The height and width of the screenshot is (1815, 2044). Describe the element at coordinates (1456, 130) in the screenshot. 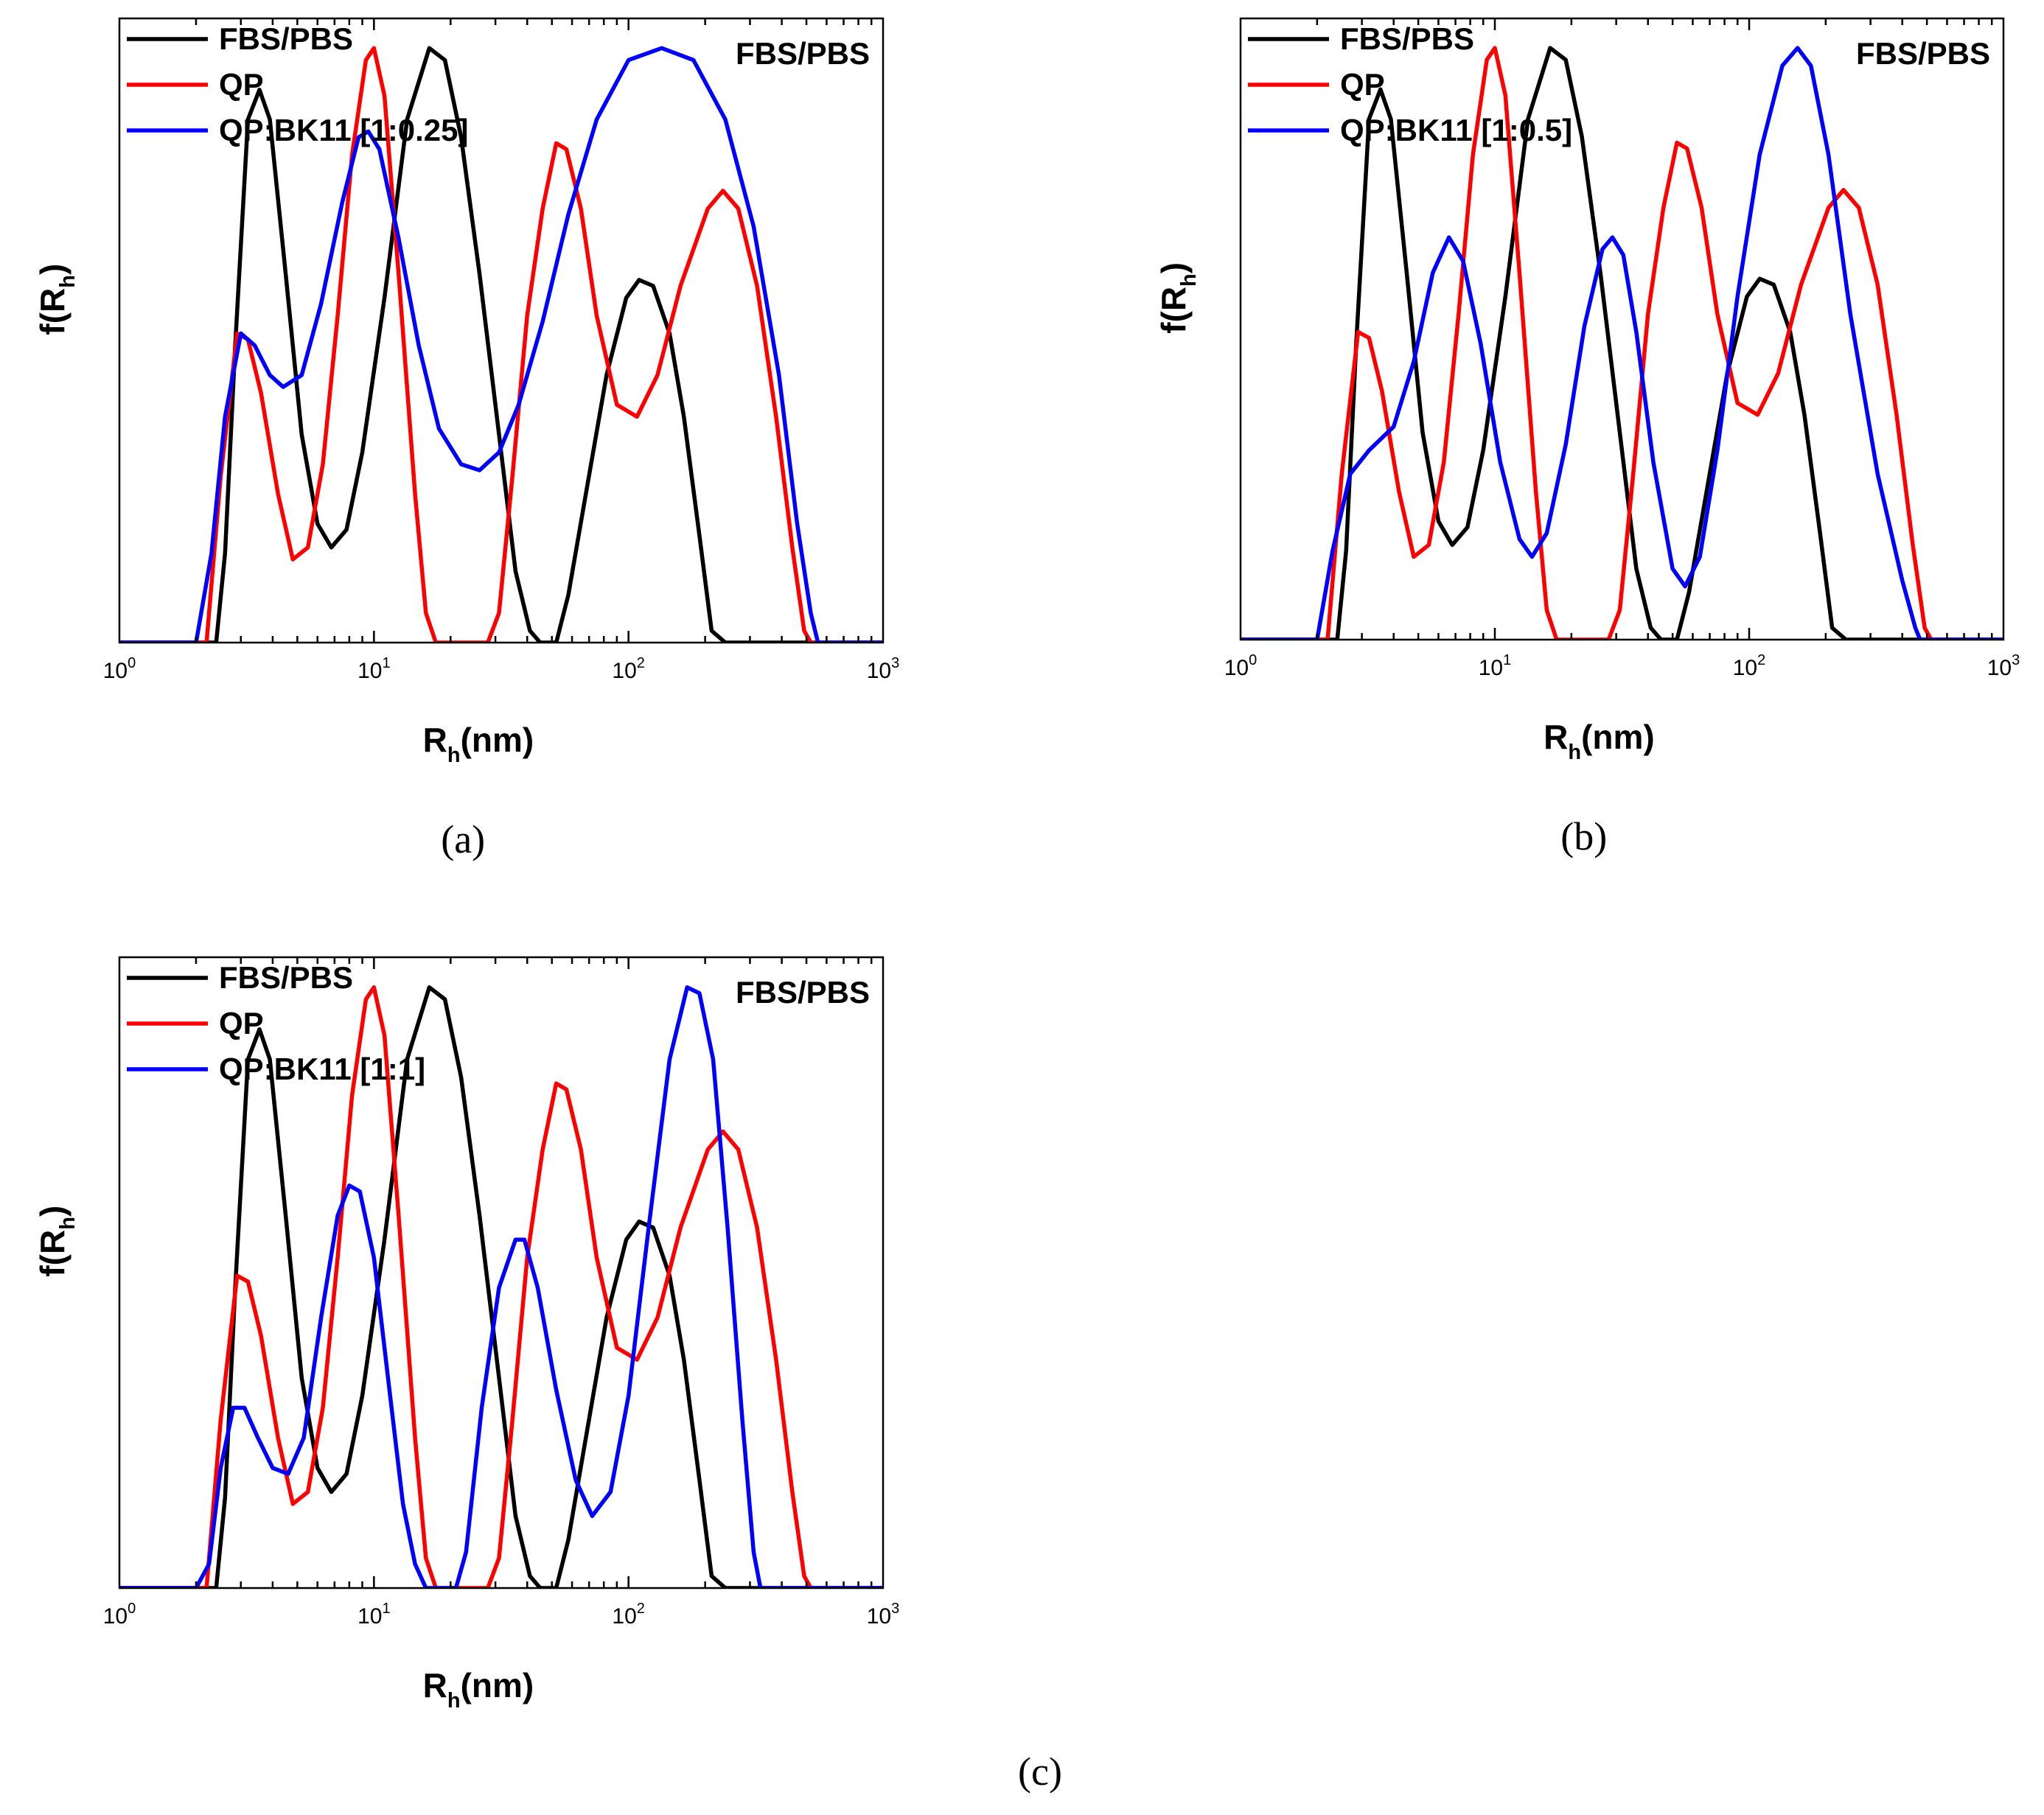

I see `legend-label: QP:BK11 [1:0.5]` at that location.